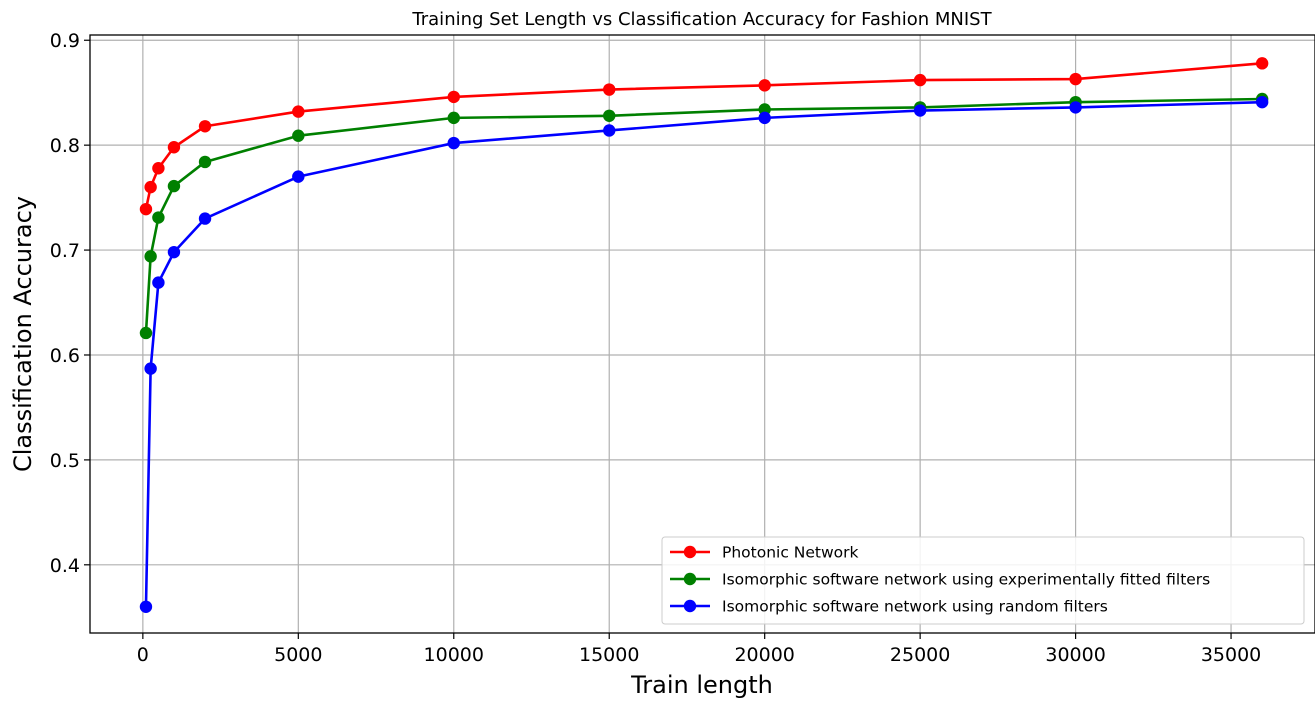 Image resolution: width=1315 pixels, height=703 pixels. Describe the element at coordinates (699, 649) in the screenshot. I see `x-axis-ticks: 0 5000 10000 15000 20000 25000 30000 35000` at that location.